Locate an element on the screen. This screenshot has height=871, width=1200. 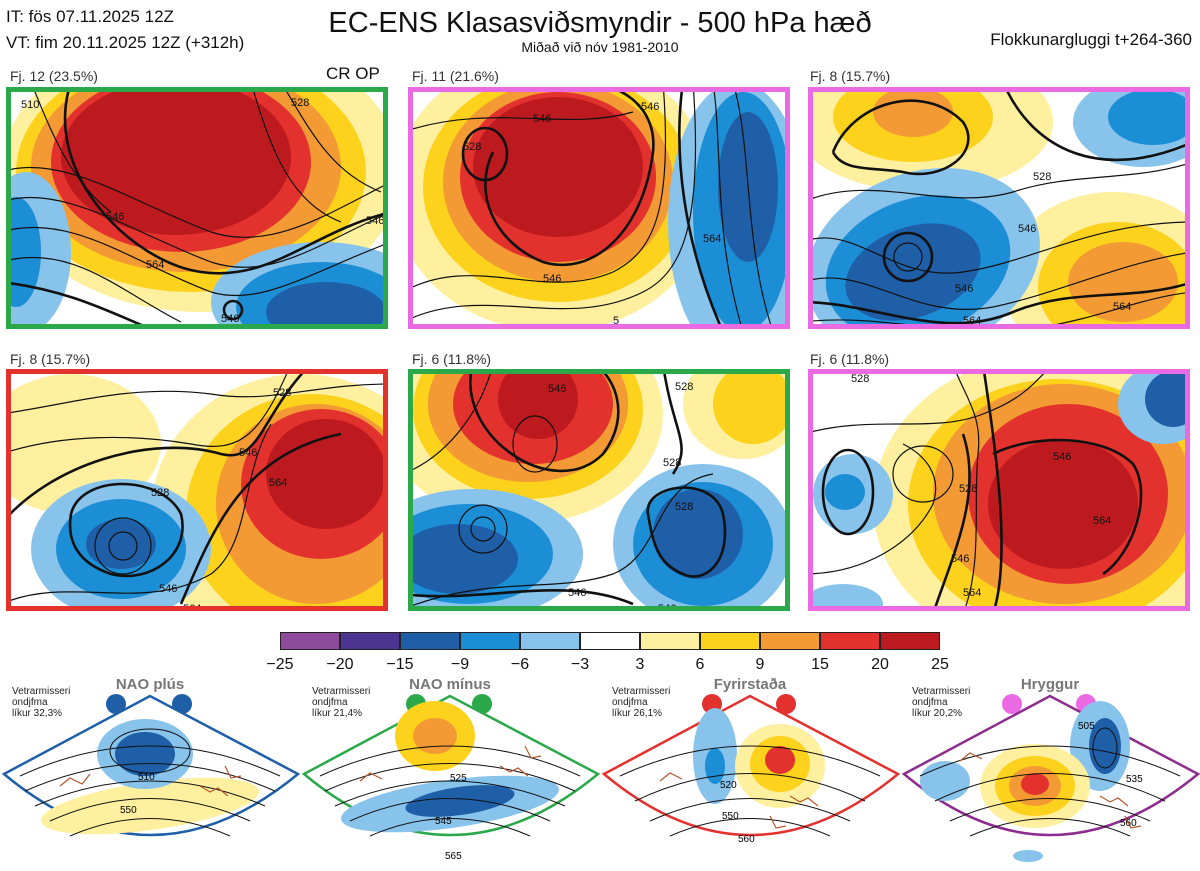
contour-label: 510 is located at coordinates (30, 105).